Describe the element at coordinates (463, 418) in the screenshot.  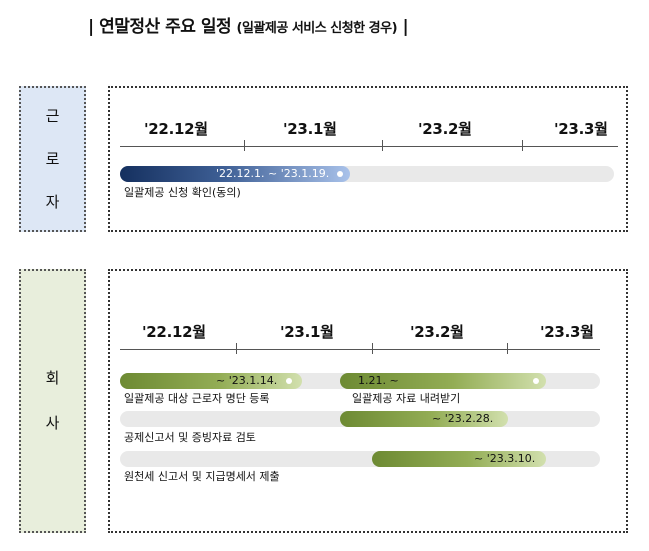
I see `company-bar-review-text: ~ '23.2.28.` at that location.